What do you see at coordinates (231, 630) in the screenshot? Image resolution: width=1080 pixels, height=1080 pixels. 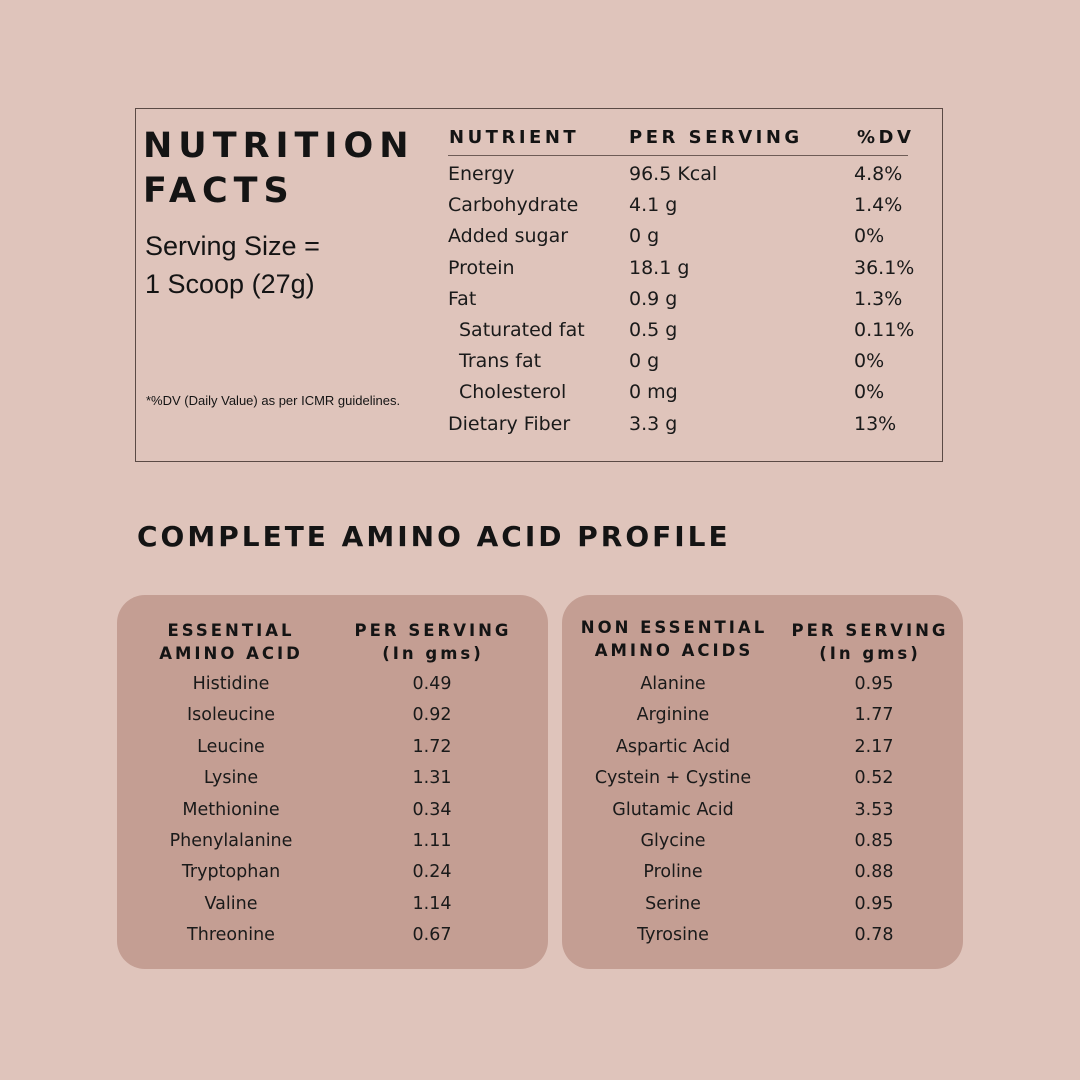 I see `header-line: ESSENTIAL` at bounding box center [231, 630].